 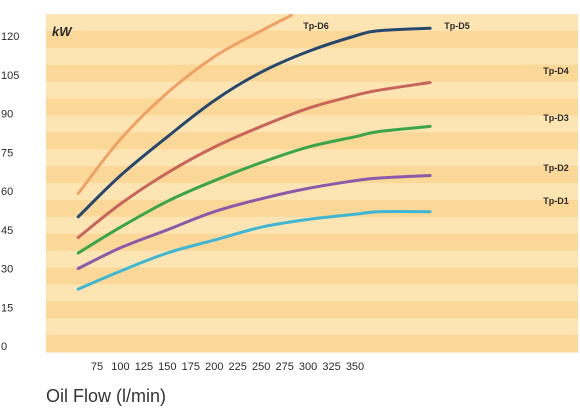 What do you see at coordinates (4, 347) in the screenshot?
I see `y-tick-label: 0` at bounding box center [4, 347].